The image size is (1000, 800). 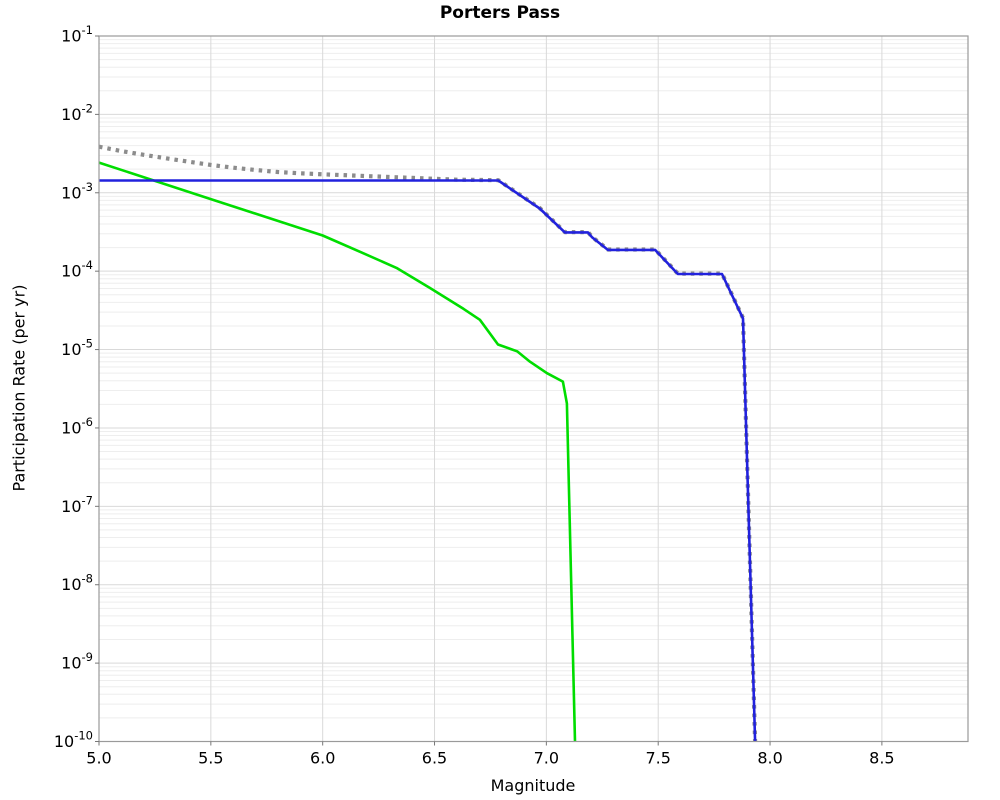 What do you see at coordinates (434, 758) in the screenshot?
I see `x-tick-label: 6.5` at bounding box center [434, 758].